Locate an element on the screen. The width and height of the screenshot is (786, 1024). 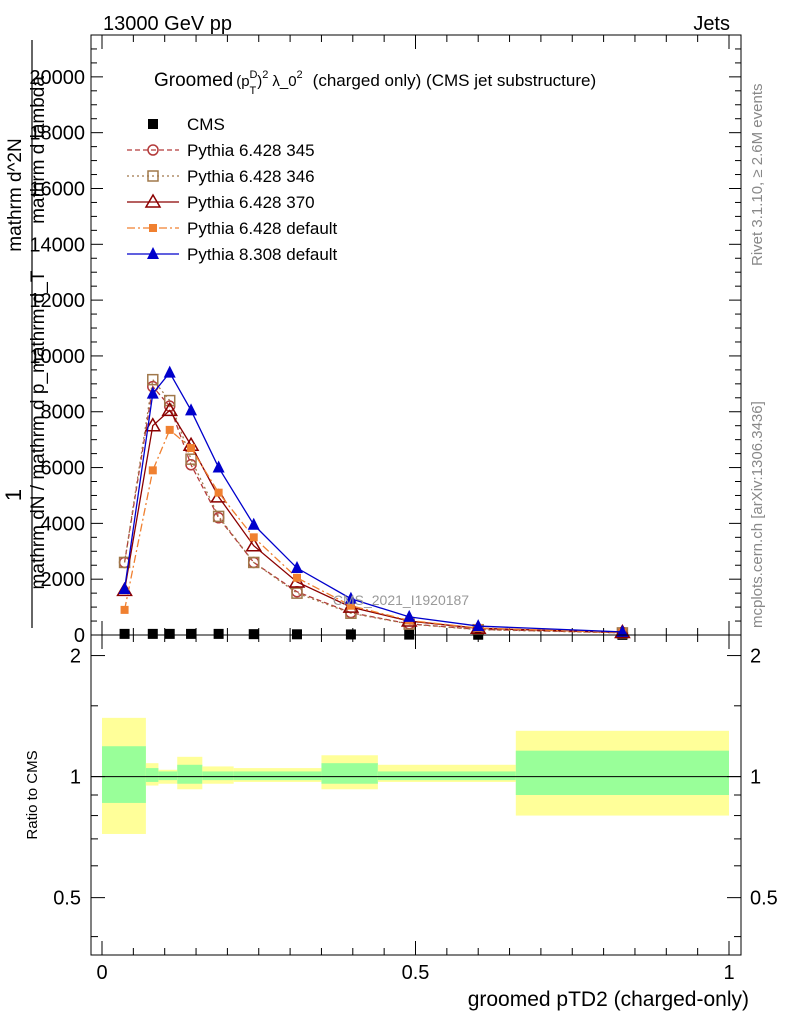
main-y-tick-label: 10000 is located at coordinates (57, 357).